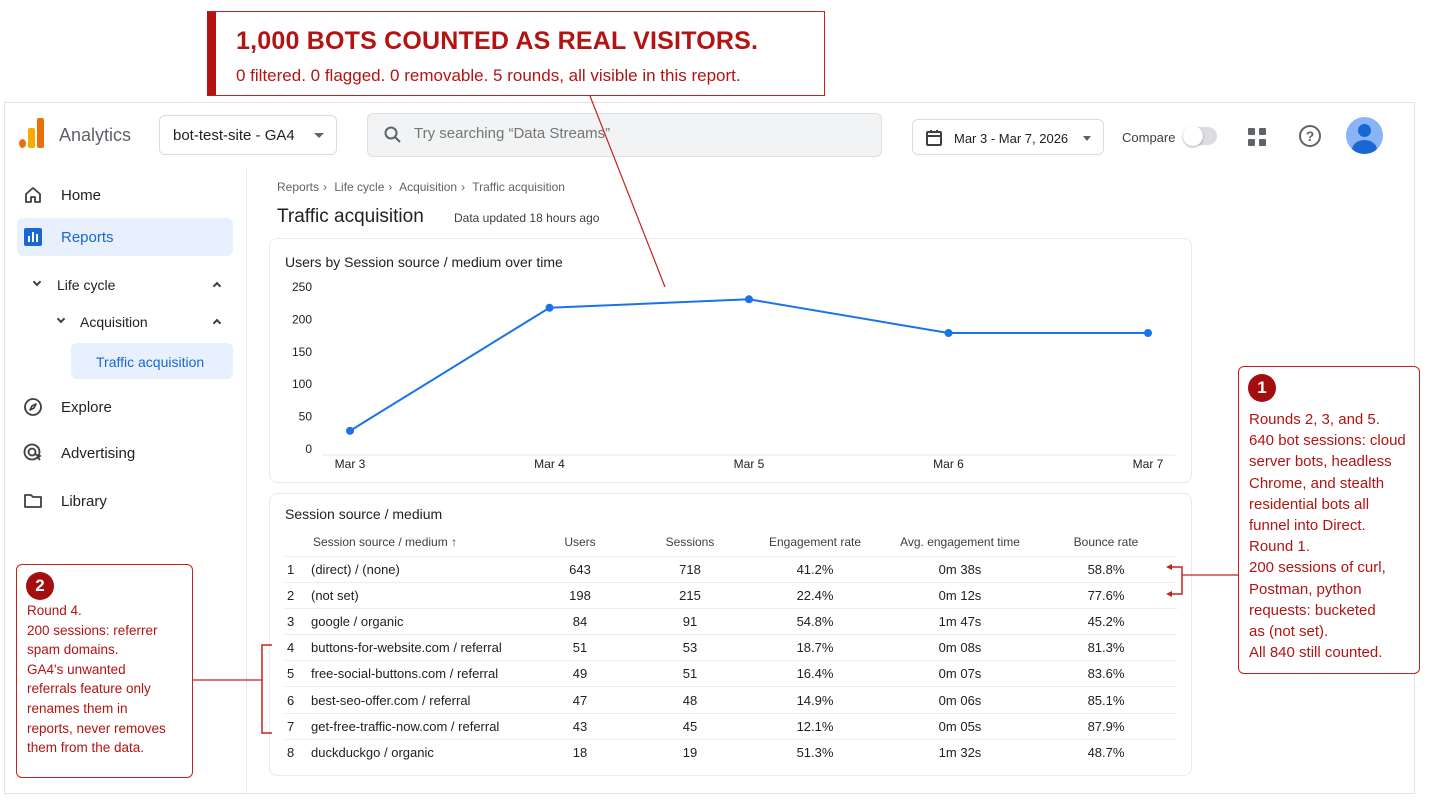 Image resolution: width=1440 pixels, height=811 pixels. I want to click on data-updated-label: Data updated 18 hours ago, so click(527, 218).